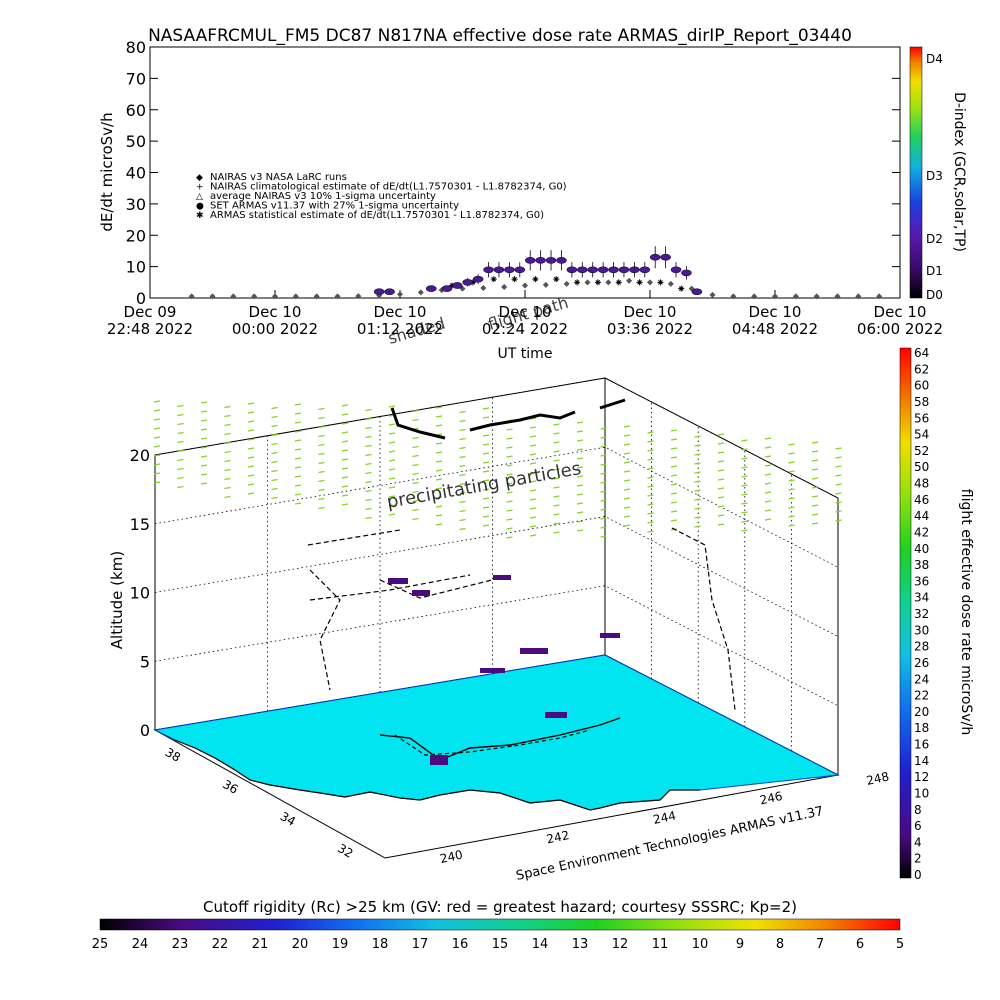 This screenshot has height=1000, width=1000. Describe the element at coordinates (740, 944) in the screenshot. I see `cutoff-rigidity-label: 9` at that location.